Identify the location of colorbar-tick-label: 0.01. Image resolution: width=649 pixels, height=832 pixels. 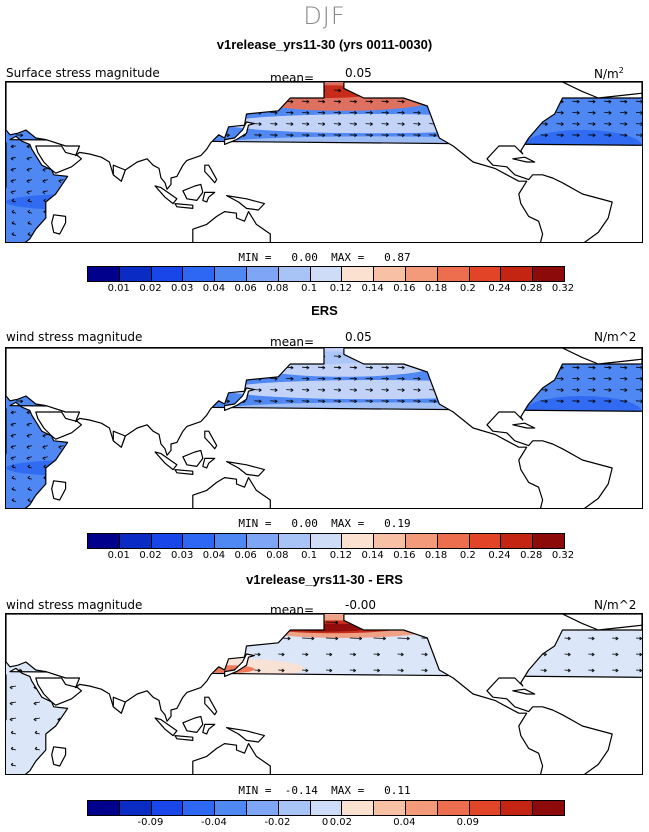
(118, 288).